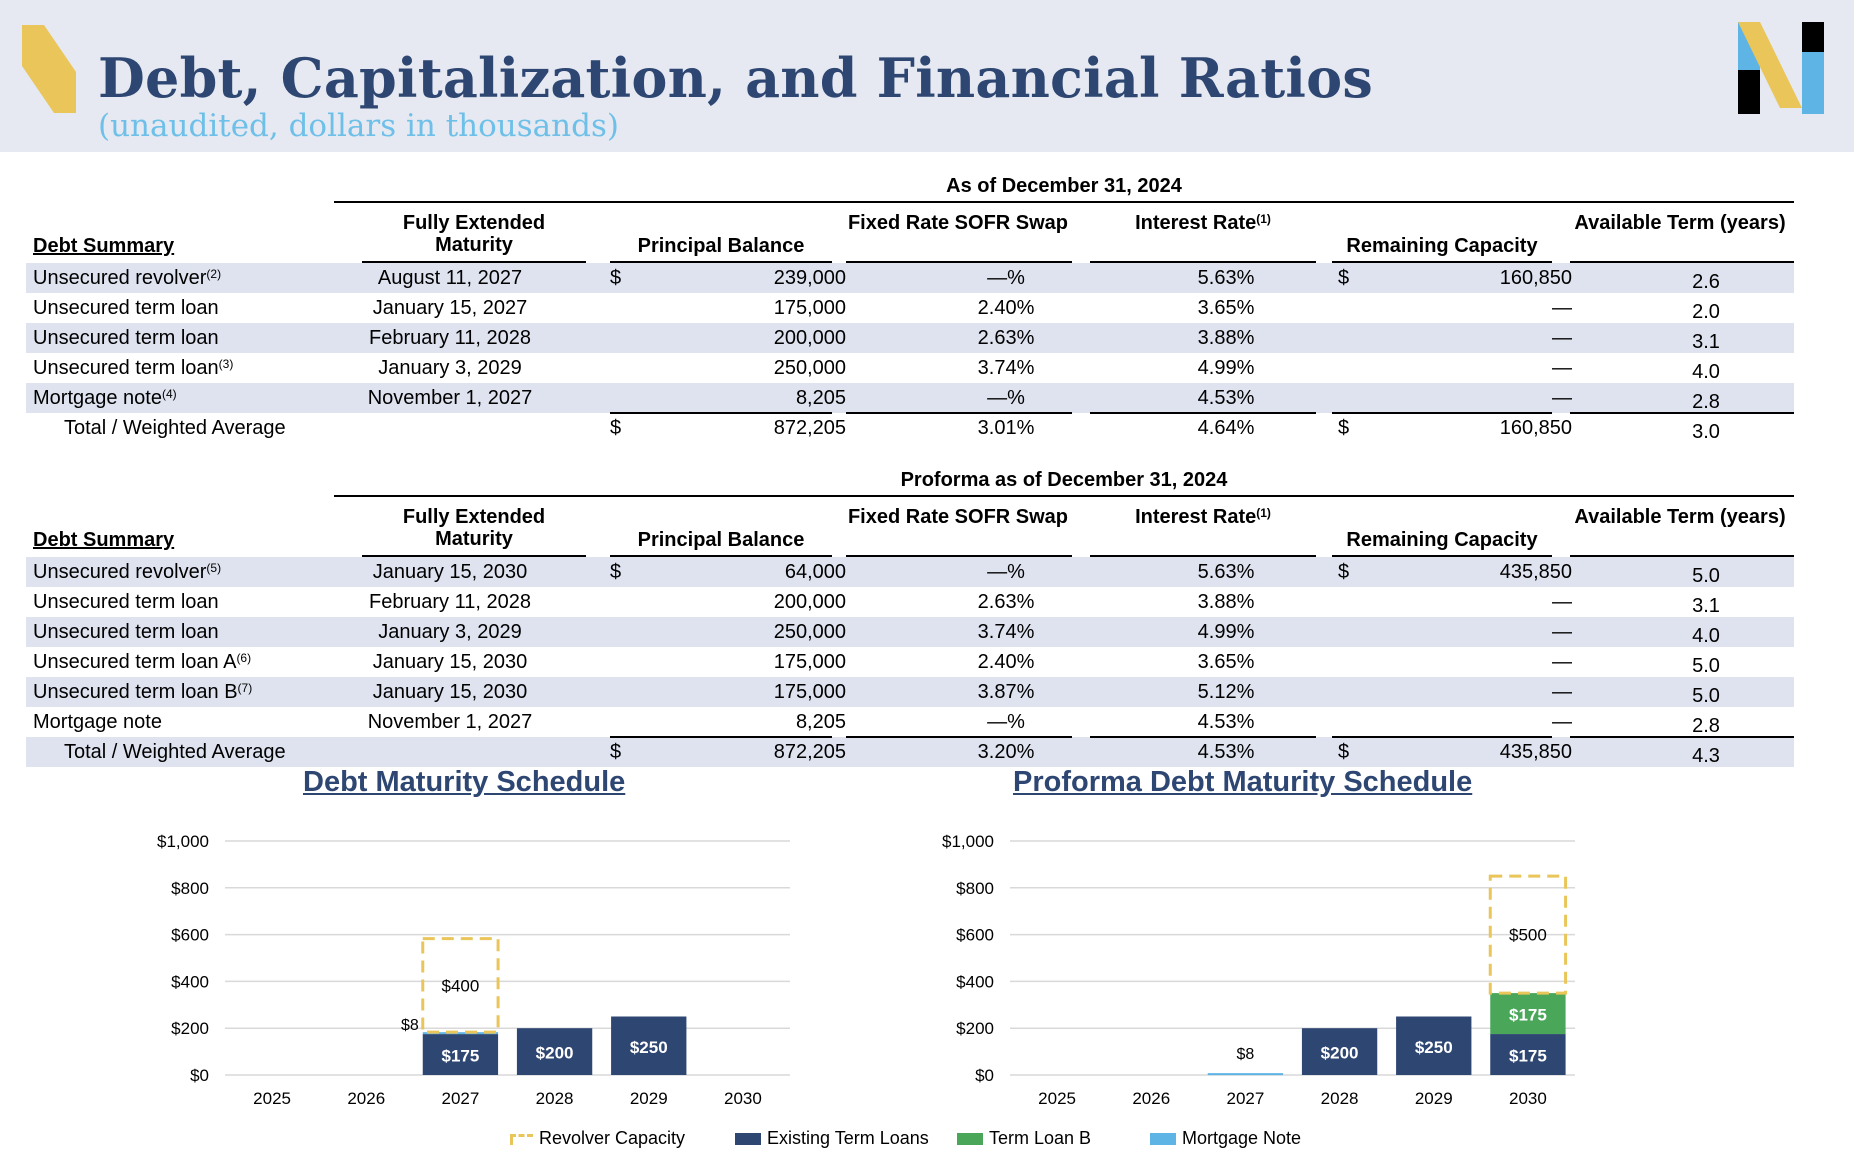 The width and height of the screenshot is (1854, 1160). I want to click on principal-cell: 64,000, so click(815, 572).